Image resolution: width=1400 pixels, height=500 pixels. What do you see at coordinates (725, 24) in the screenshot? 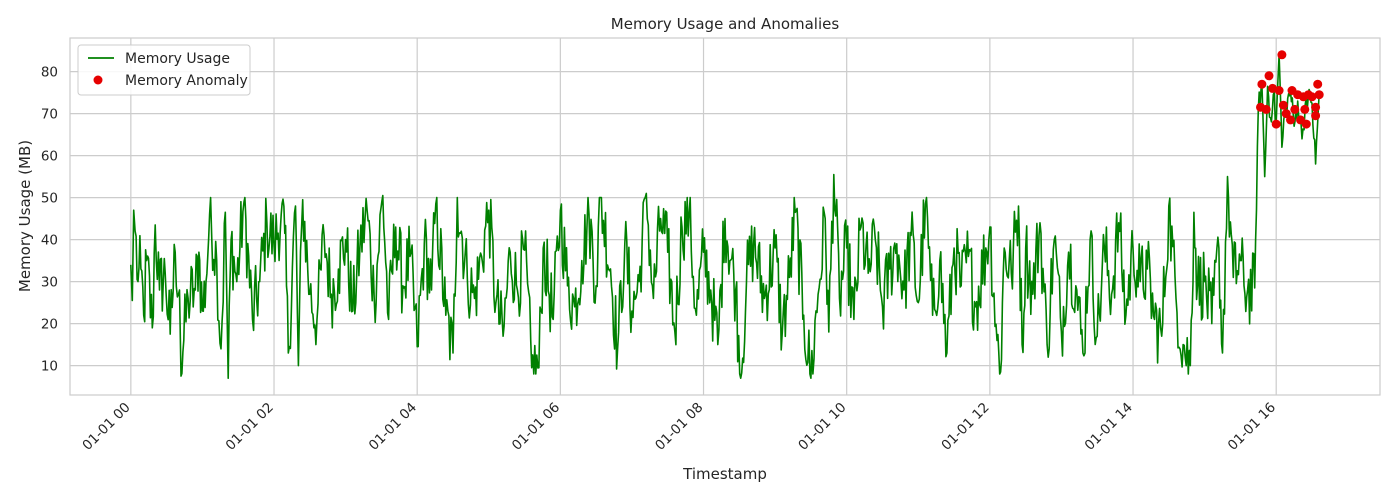
I see `chart-title: Memory Usage and Anomalies` at bounding box center [725, 24].